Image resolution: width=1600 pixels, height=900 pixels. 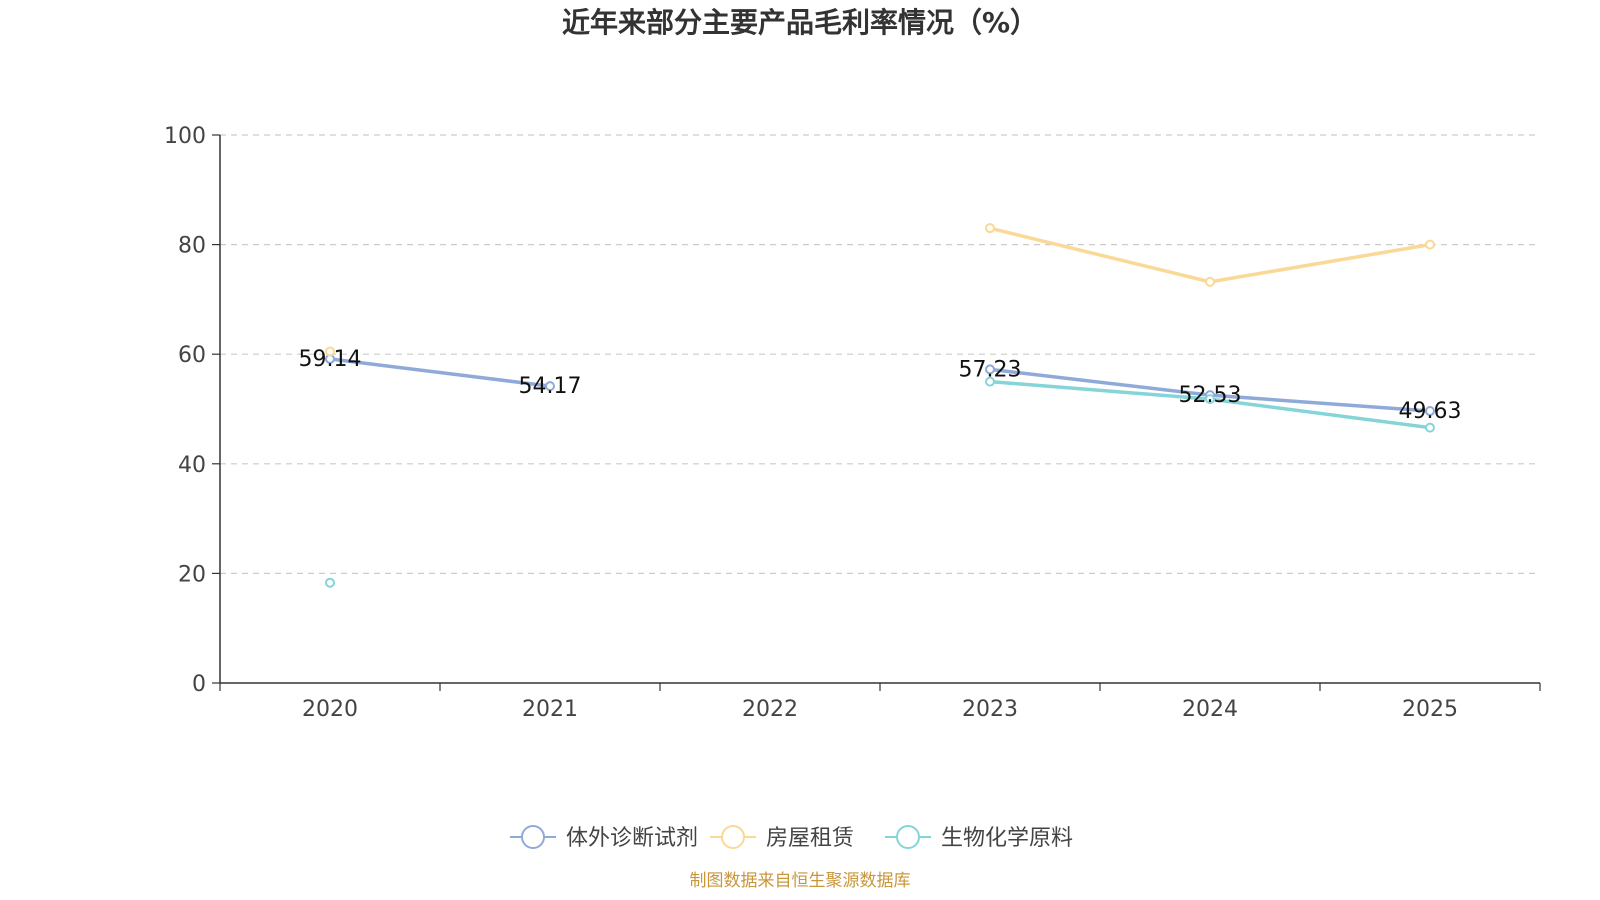 What do you see at coordinates (550, 709) in the screenshot?
I see `x-tick-label: 2021` at bounding box center [550, 709].